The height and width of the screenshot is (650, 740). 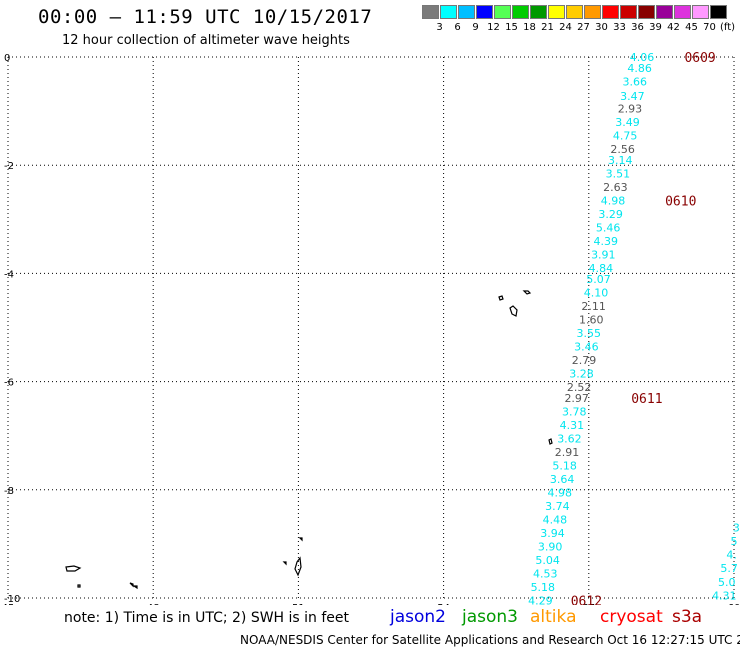 What do you see at coordinates (639, 68) in the screenshot?
I see `wave-height-value: 4.86` at bounding box center [639, 68].